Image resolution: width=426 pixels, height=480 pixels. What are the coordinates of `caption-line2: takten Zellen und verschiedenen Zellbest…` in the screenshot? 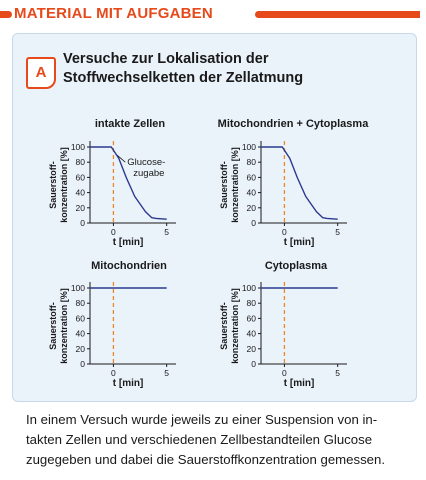 It's located at (199, 439).